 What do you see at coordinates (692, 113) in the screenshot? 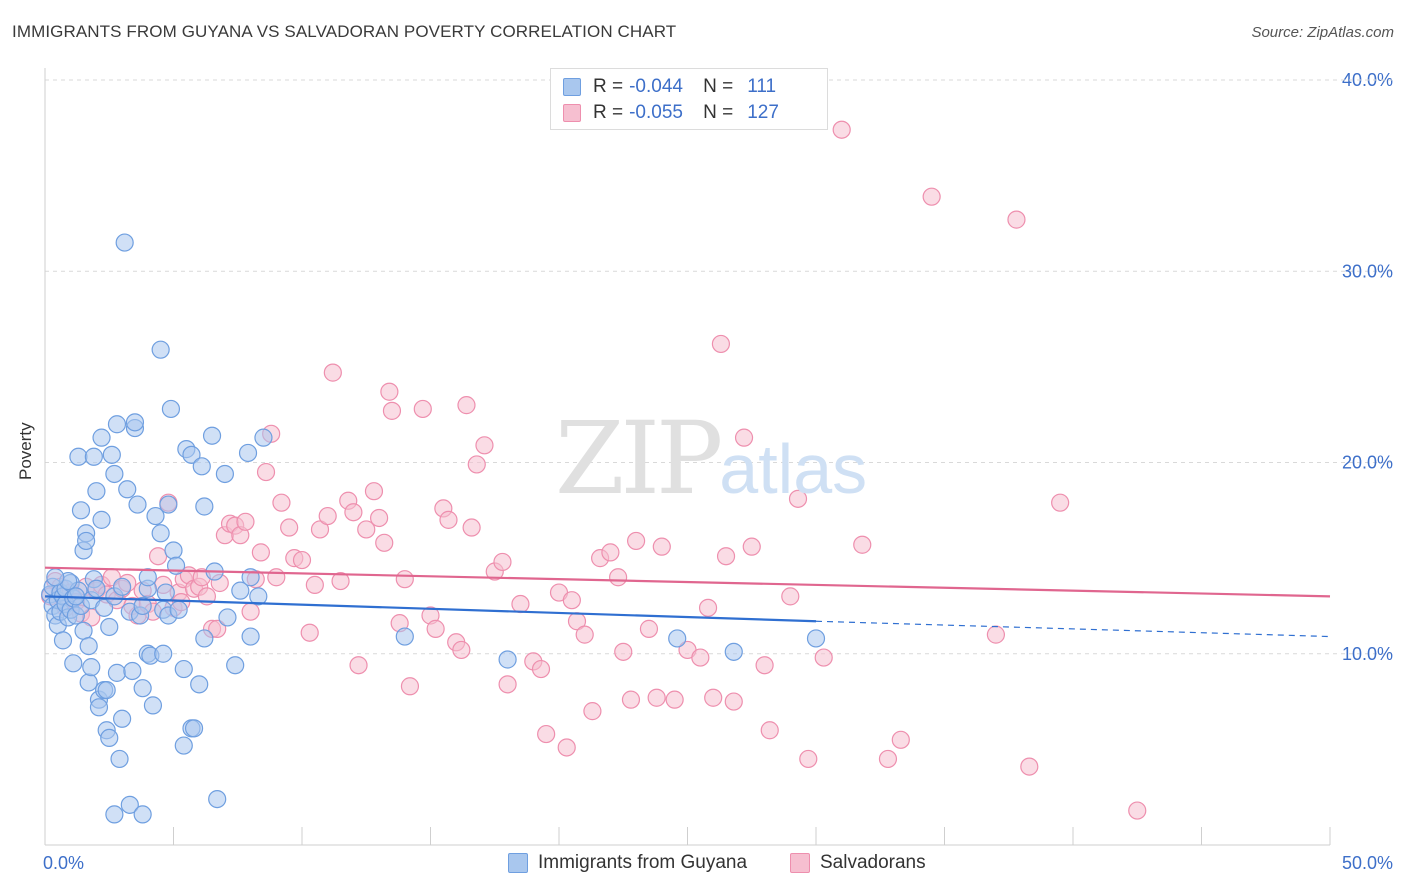
I see `legend-row-salvadorans: R = -0.055 N = 127` at bounding box center [692, 113].